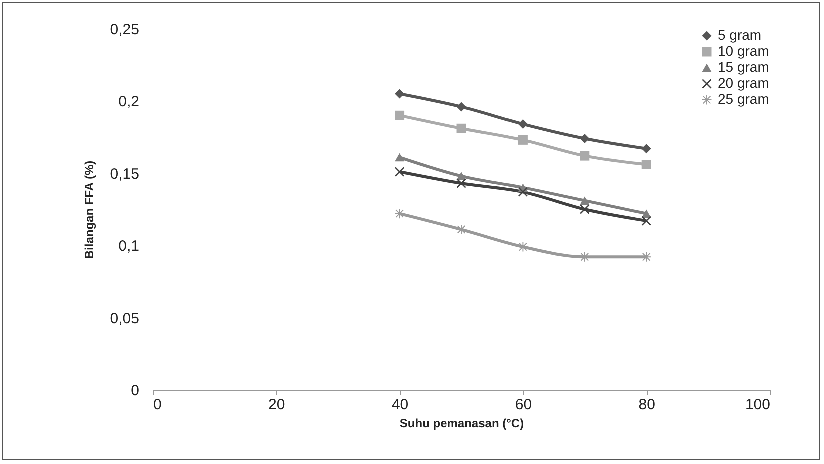 This screenshot has width=824, height=464. I want to click on x-tick-label: 80, so click(647, 405).